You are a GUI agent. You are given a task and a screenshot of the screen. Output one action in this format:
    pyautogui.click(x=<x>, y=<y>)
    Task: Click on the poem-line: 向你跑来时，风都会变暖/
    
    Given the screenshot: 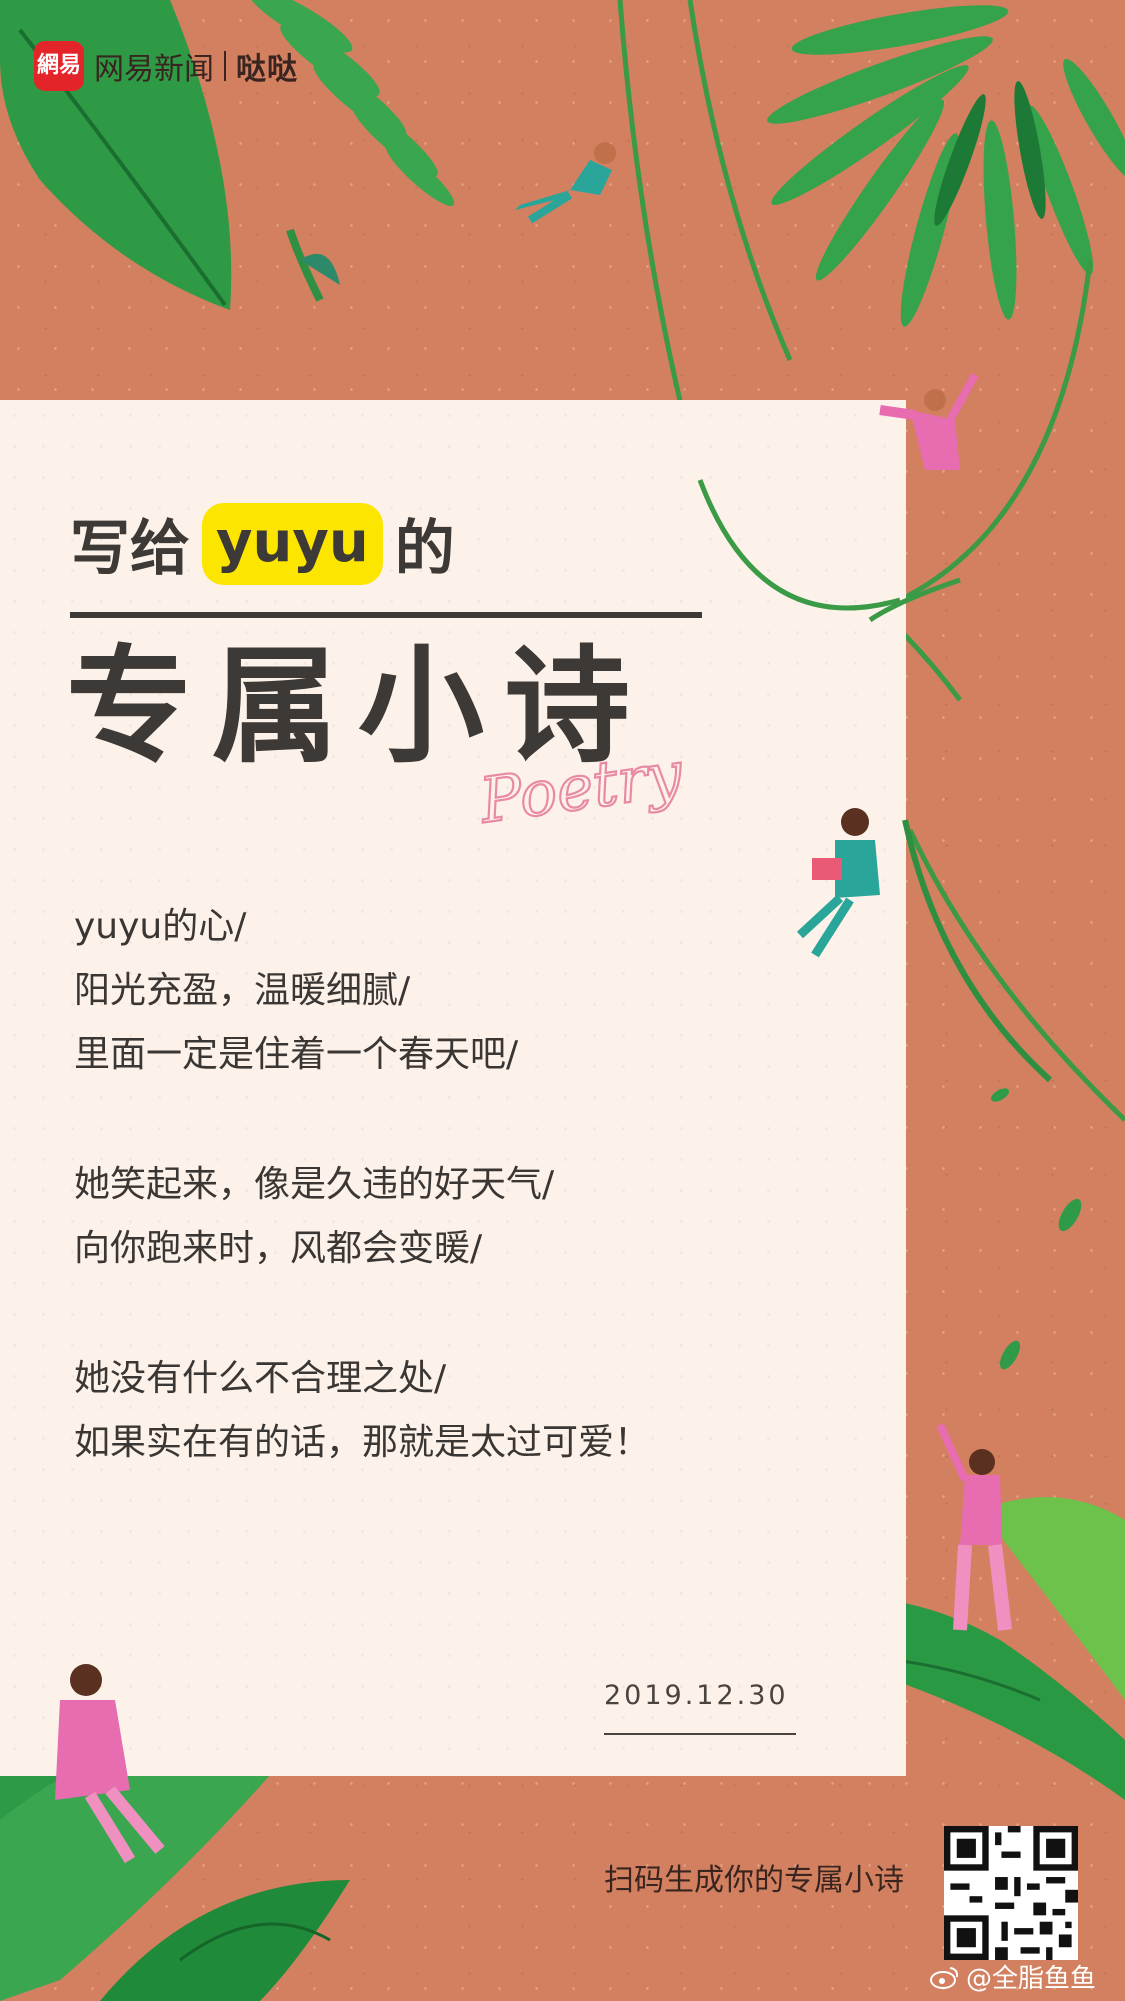 What is the action you would take?
    pyautogui.click(x=278, y=1248)
    